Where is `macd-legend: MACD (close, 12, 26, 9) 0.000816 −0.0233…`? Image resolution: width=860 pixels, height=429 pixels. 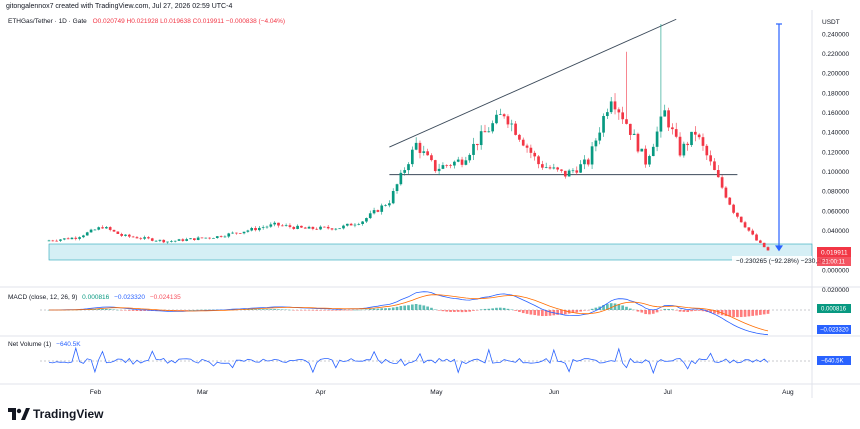
macd-legend: MACD (close, 12, 26, 9) 0.000816 −0.0233… is located at coordinates (94, 297).